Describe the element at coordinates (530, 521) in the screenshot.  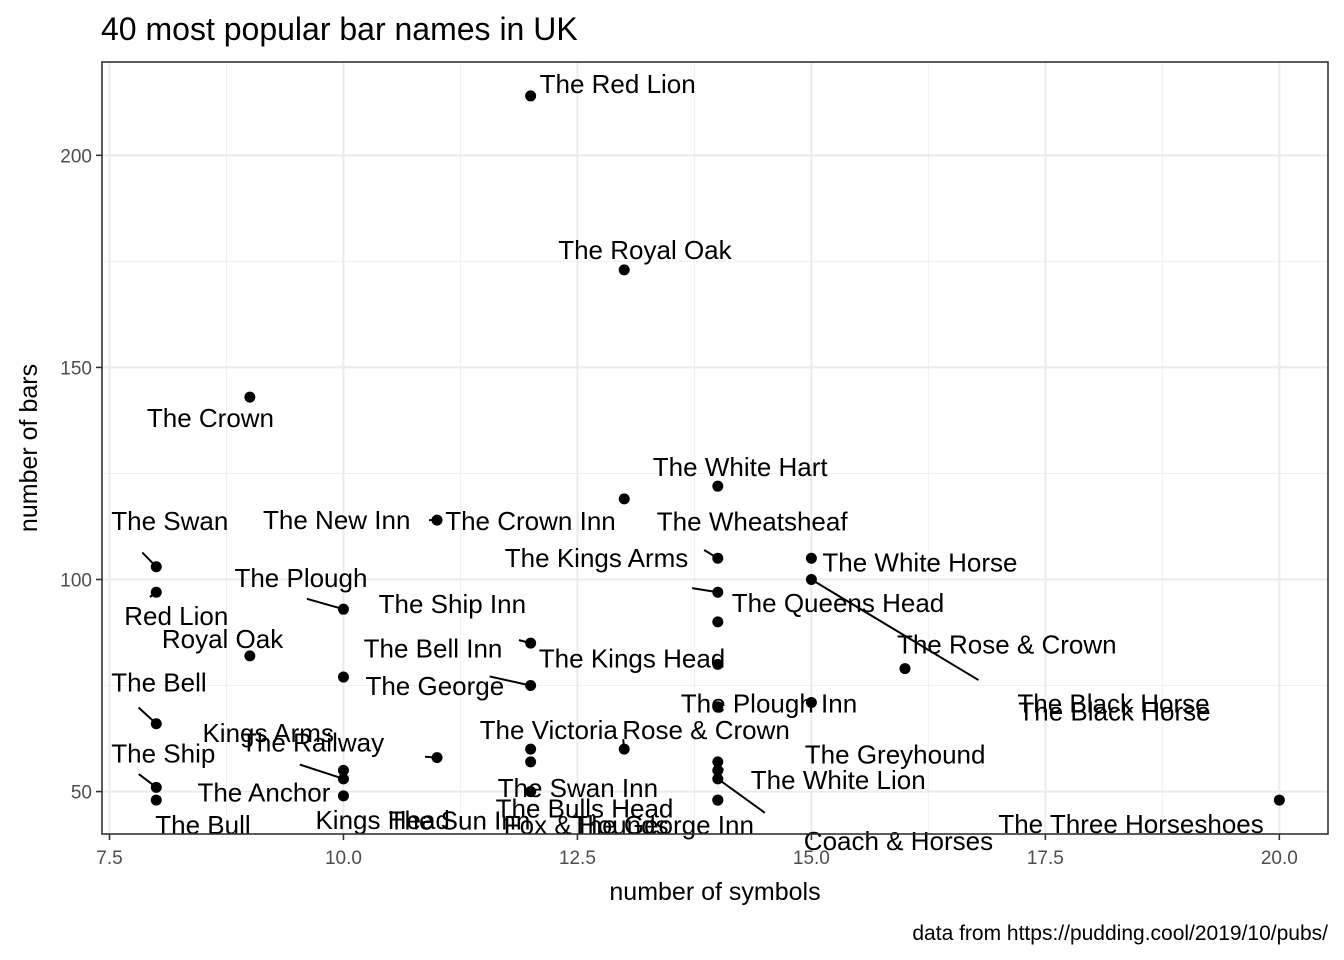
I see `point-label: The Crown Inn` at that location.